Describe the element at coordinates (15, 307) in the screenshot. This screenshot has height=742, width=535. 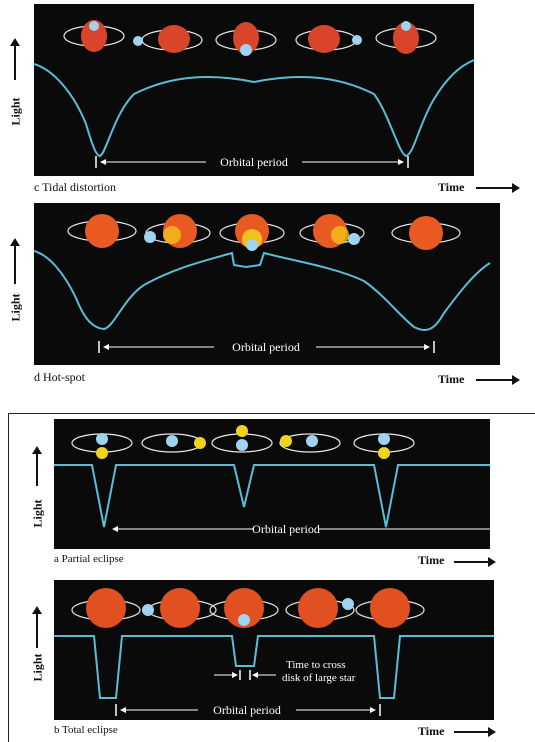
I see `hotspot-y-label: Light` at that location.